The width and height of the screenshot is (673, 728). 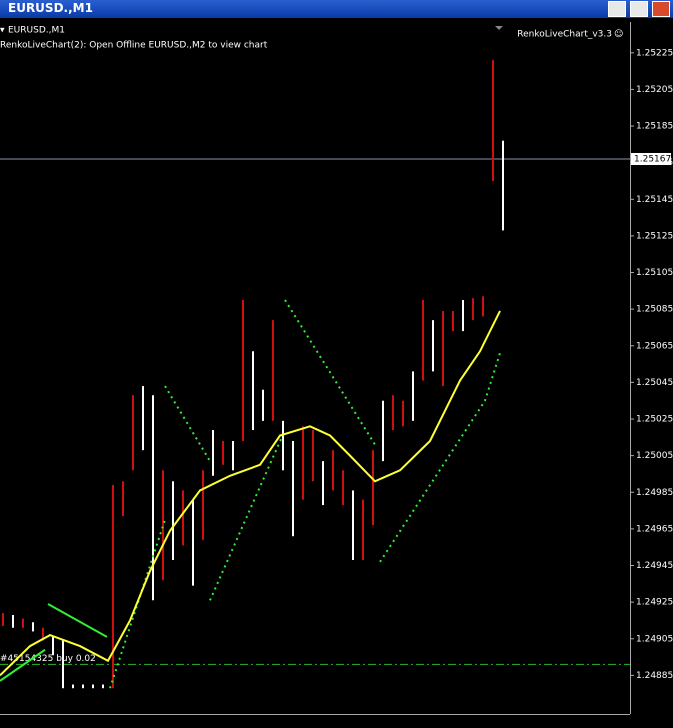 I want to click on y-tick-label: 1.24925, so click(x=654, y=603).